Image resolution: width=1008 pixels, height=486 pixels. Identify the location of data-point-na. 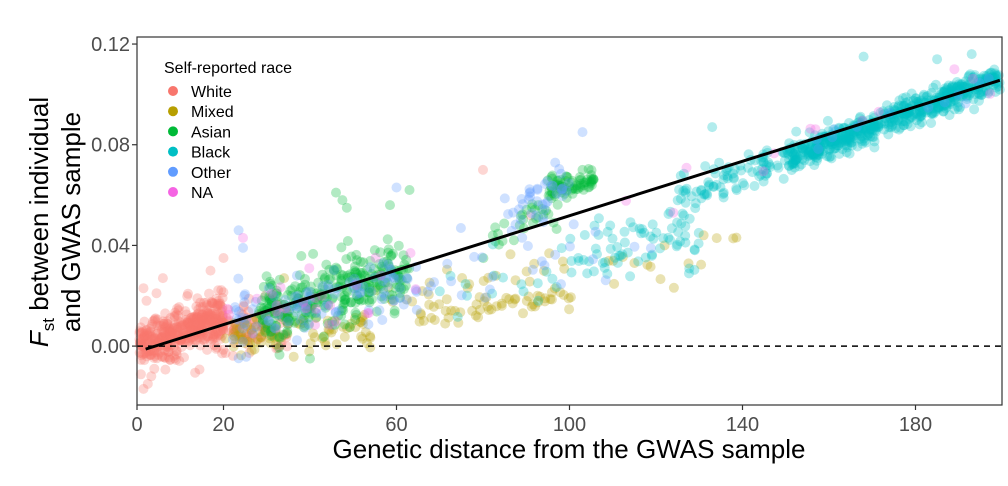
(330, 305).